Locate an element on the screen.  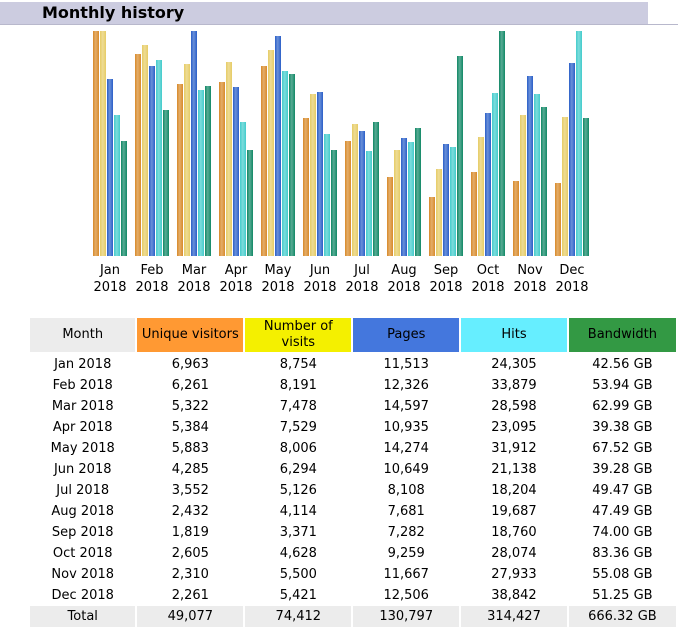
month-label: Apr 2018 is located at coordinates (236, 279).